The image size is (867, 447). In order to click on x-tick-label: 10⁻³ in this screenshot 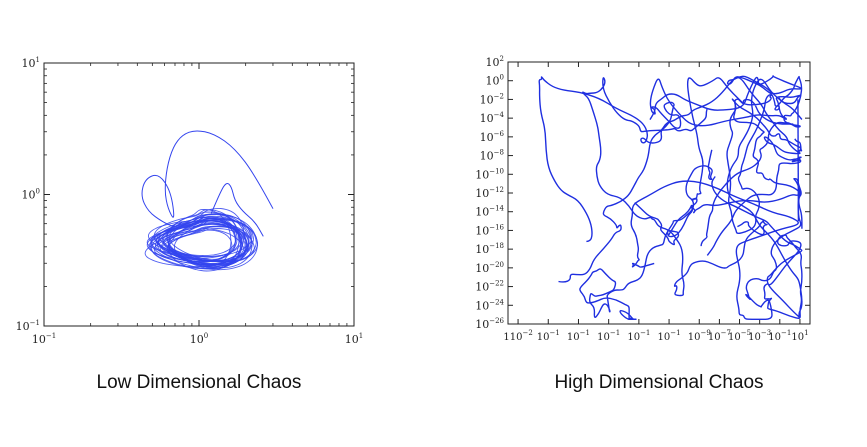, I will do `click(759, 336)`.